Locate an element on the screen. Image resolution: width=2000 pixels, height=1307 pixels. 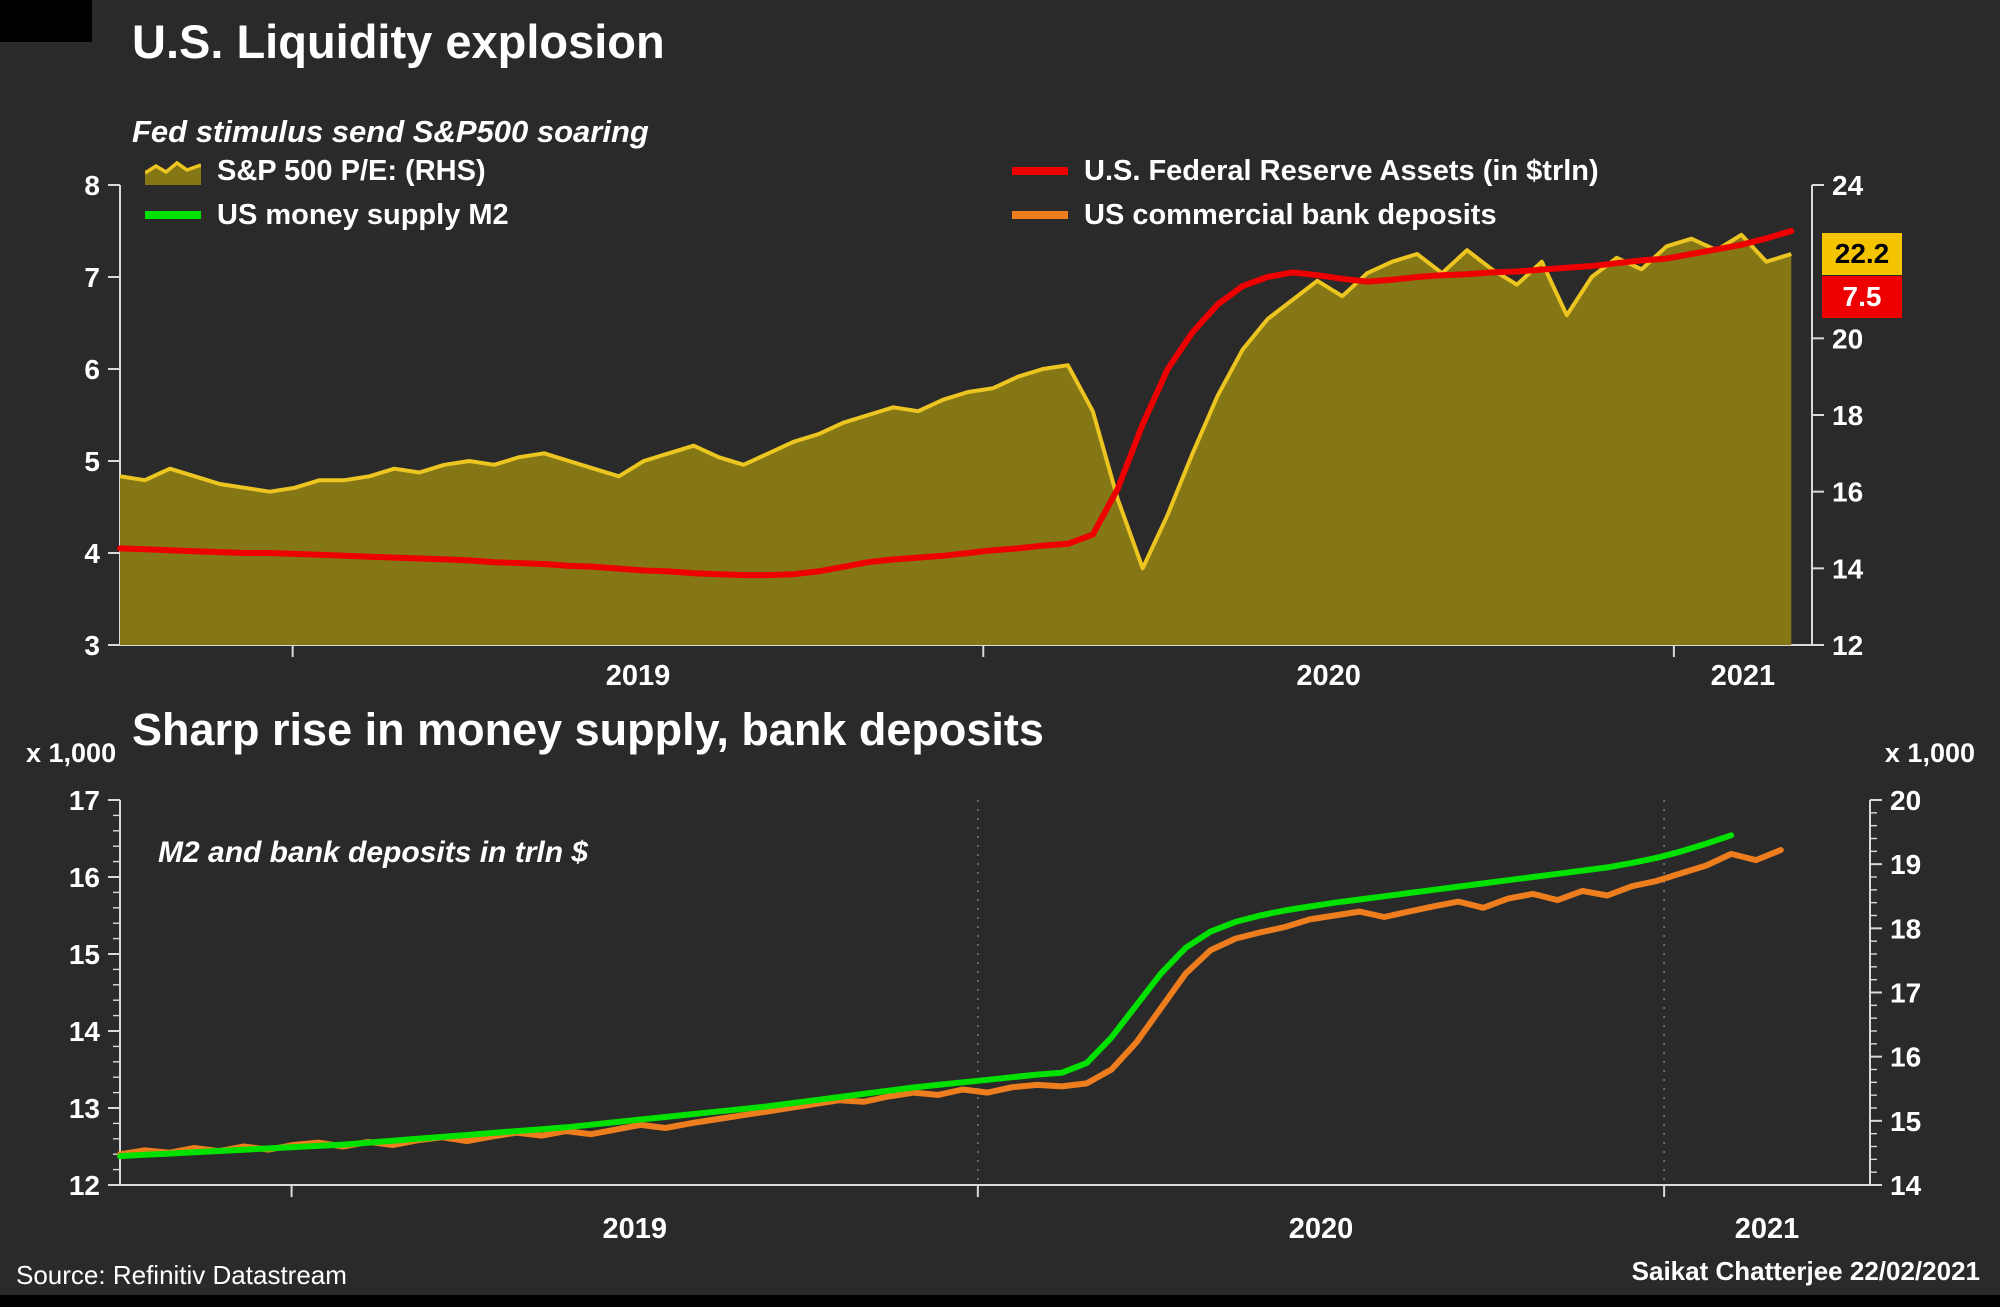
green-line-swatch-icon is located at coordinates (173, 215).